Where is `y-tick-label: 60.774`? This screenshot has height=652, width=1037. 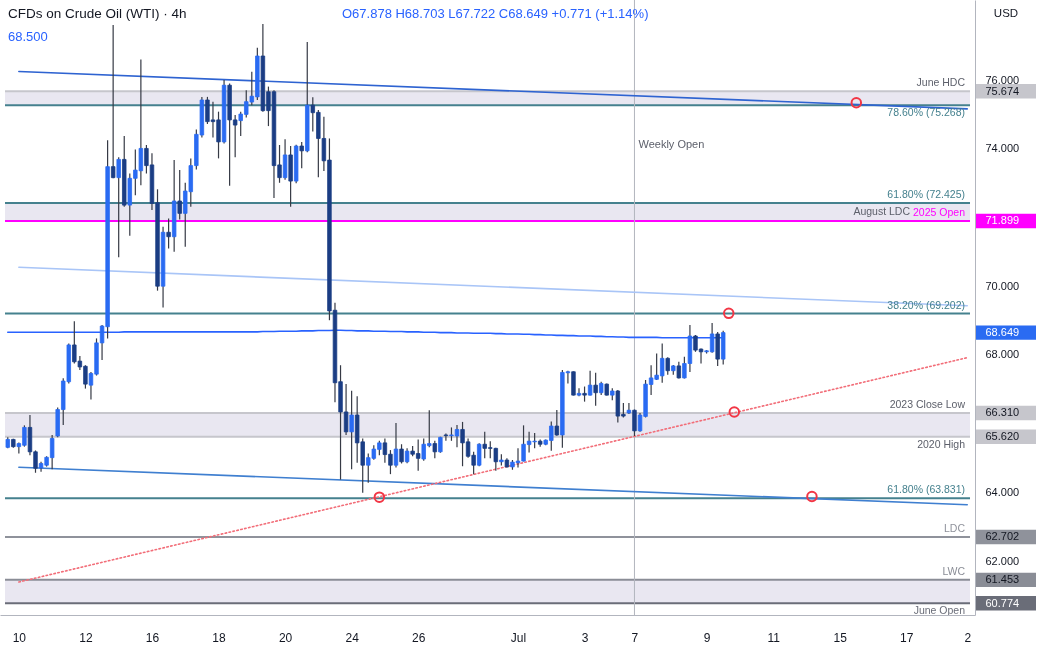 y-tick-label: 60.774 is located at coordinates (1002, 602).